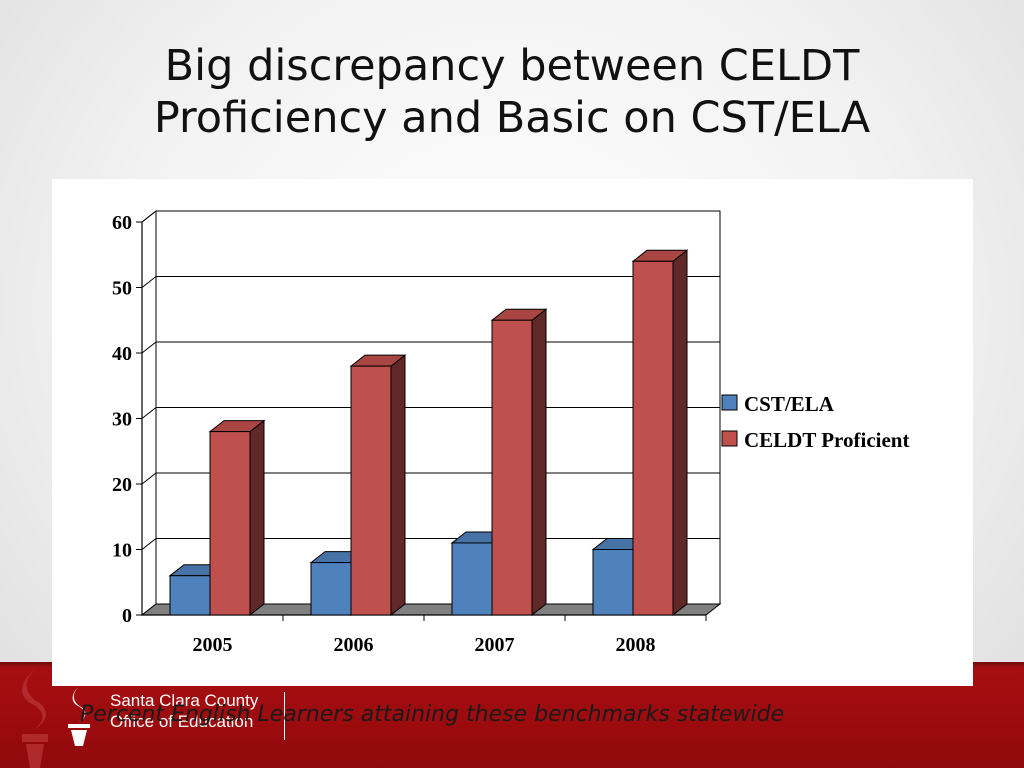 The image size is (1024, 768). I want to click on logo-line-2: Office of Education, so click(182, 721).